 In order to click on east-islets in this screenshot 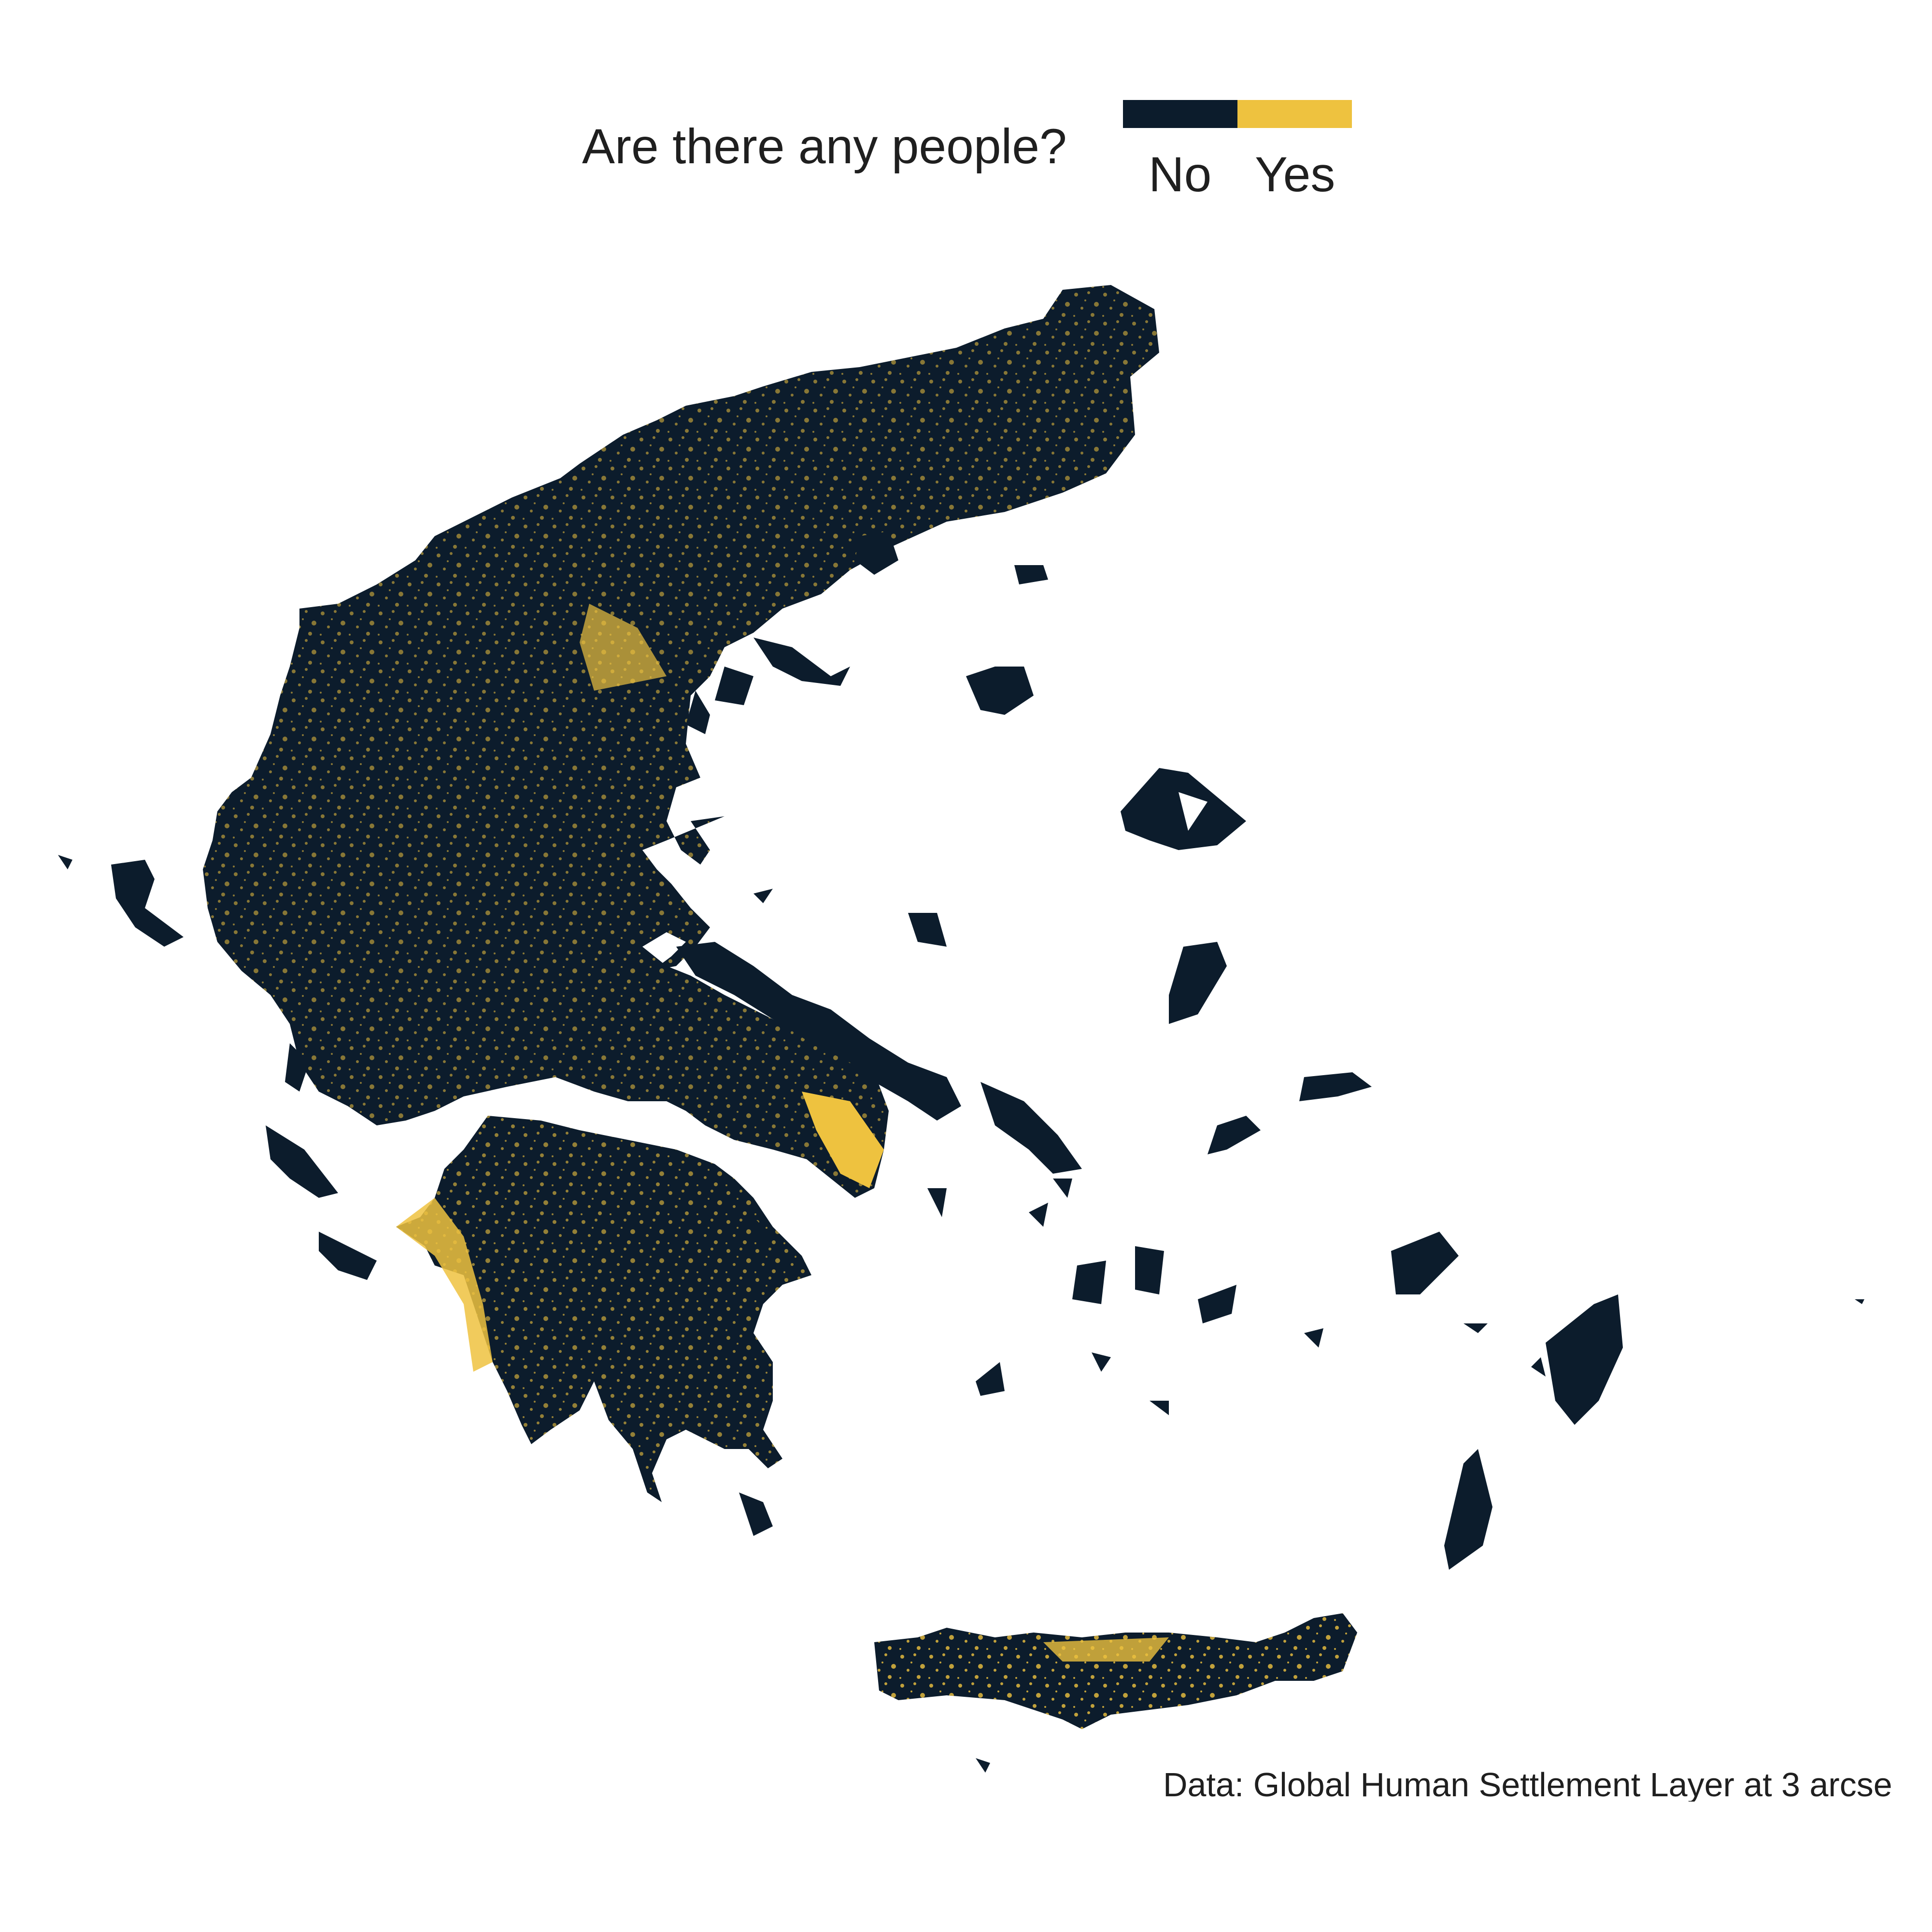, I will do `click(1859, 1301)`.